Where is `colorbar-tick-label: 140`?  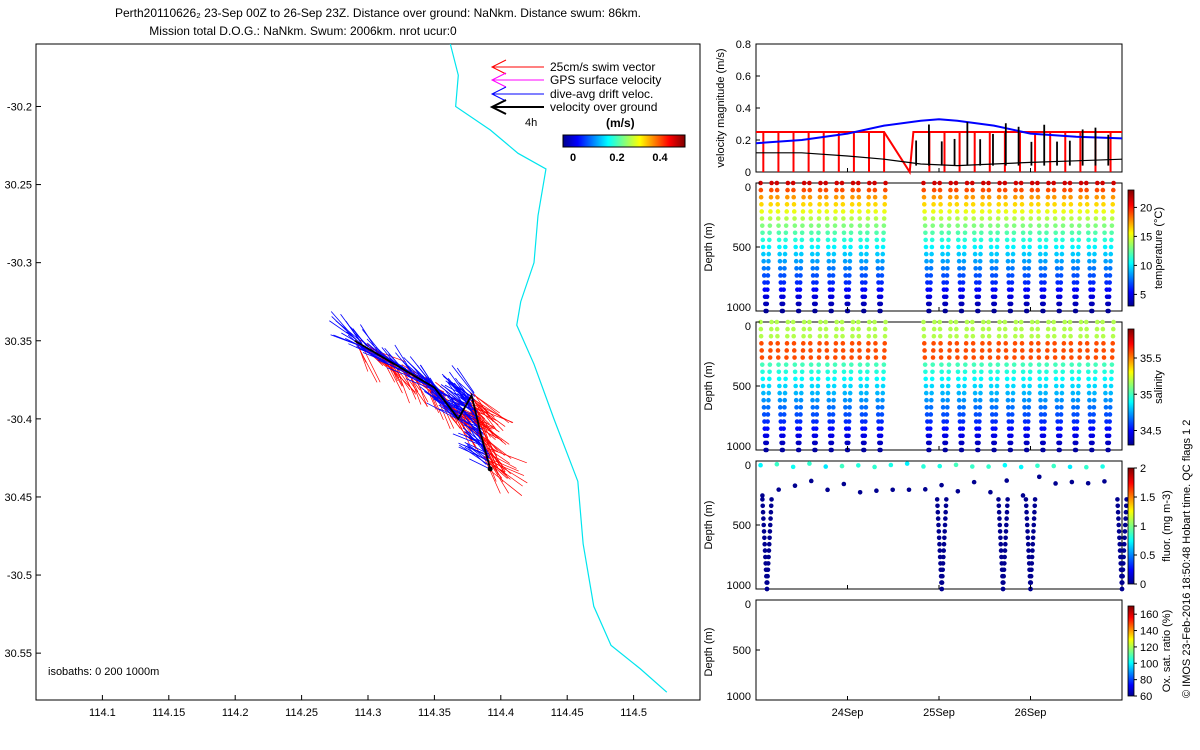 colorbar-tick-label: 140 is located at coordinates (1149, 632).